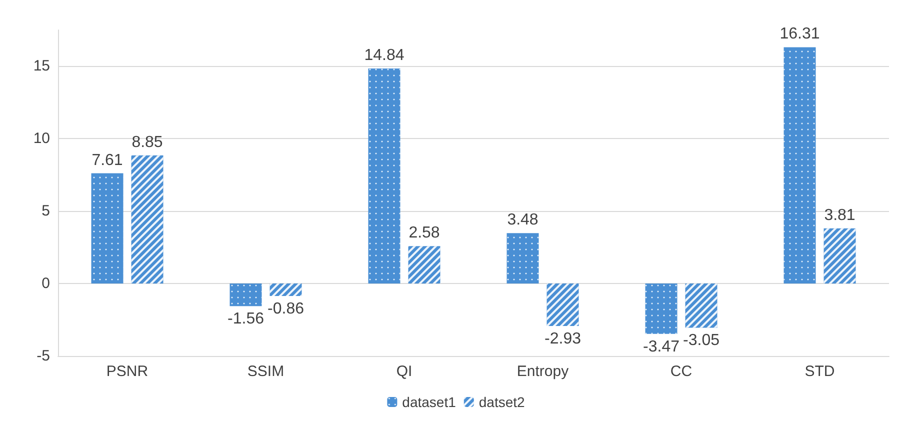  I want to click on legend-label: datset2, so click(502, 402).